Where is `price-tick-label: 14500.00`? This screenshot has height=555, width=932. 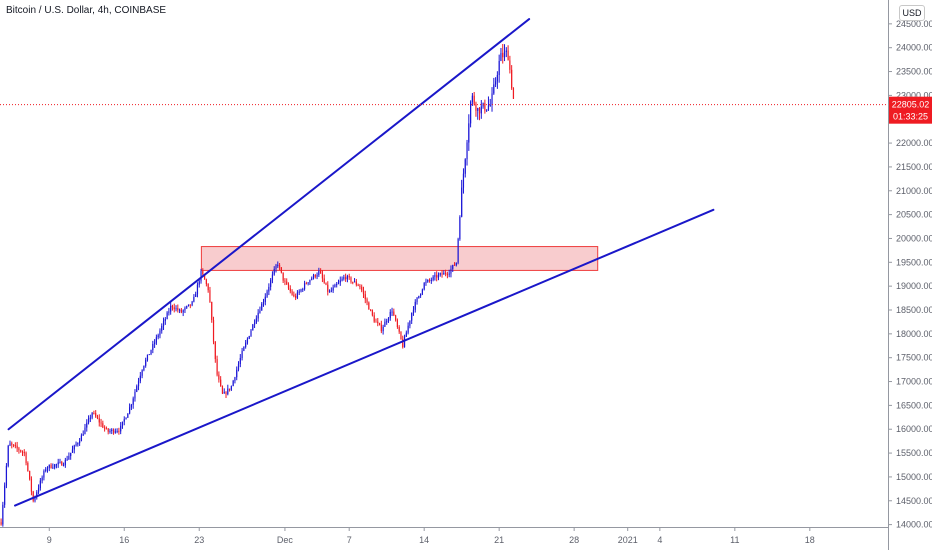 price-tick-label: 14500.00 is located at coordinates (914, 501).